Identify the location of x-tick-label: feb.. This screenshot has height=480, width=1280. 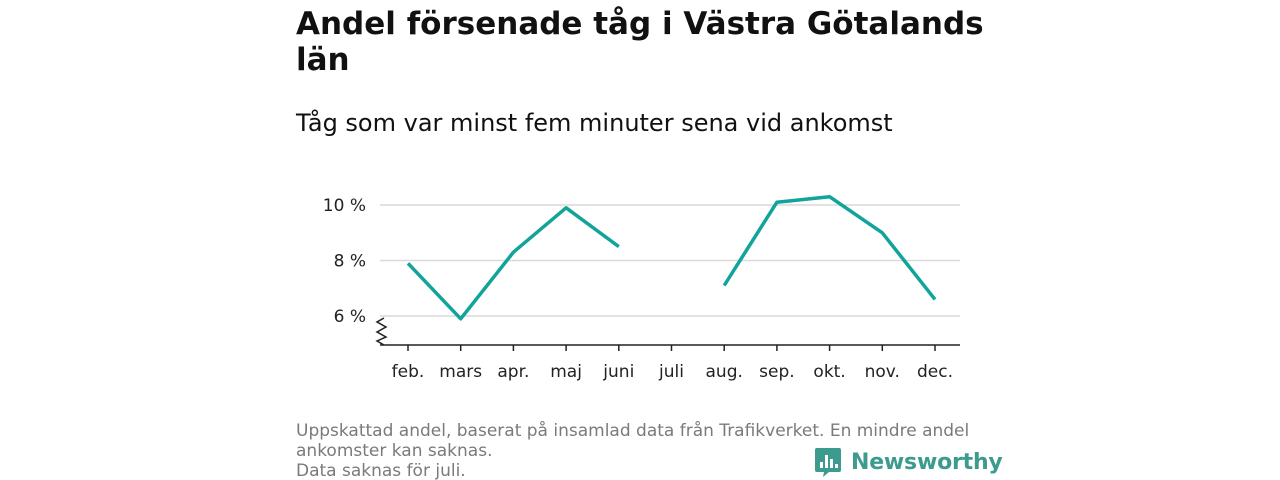
(408, 372).